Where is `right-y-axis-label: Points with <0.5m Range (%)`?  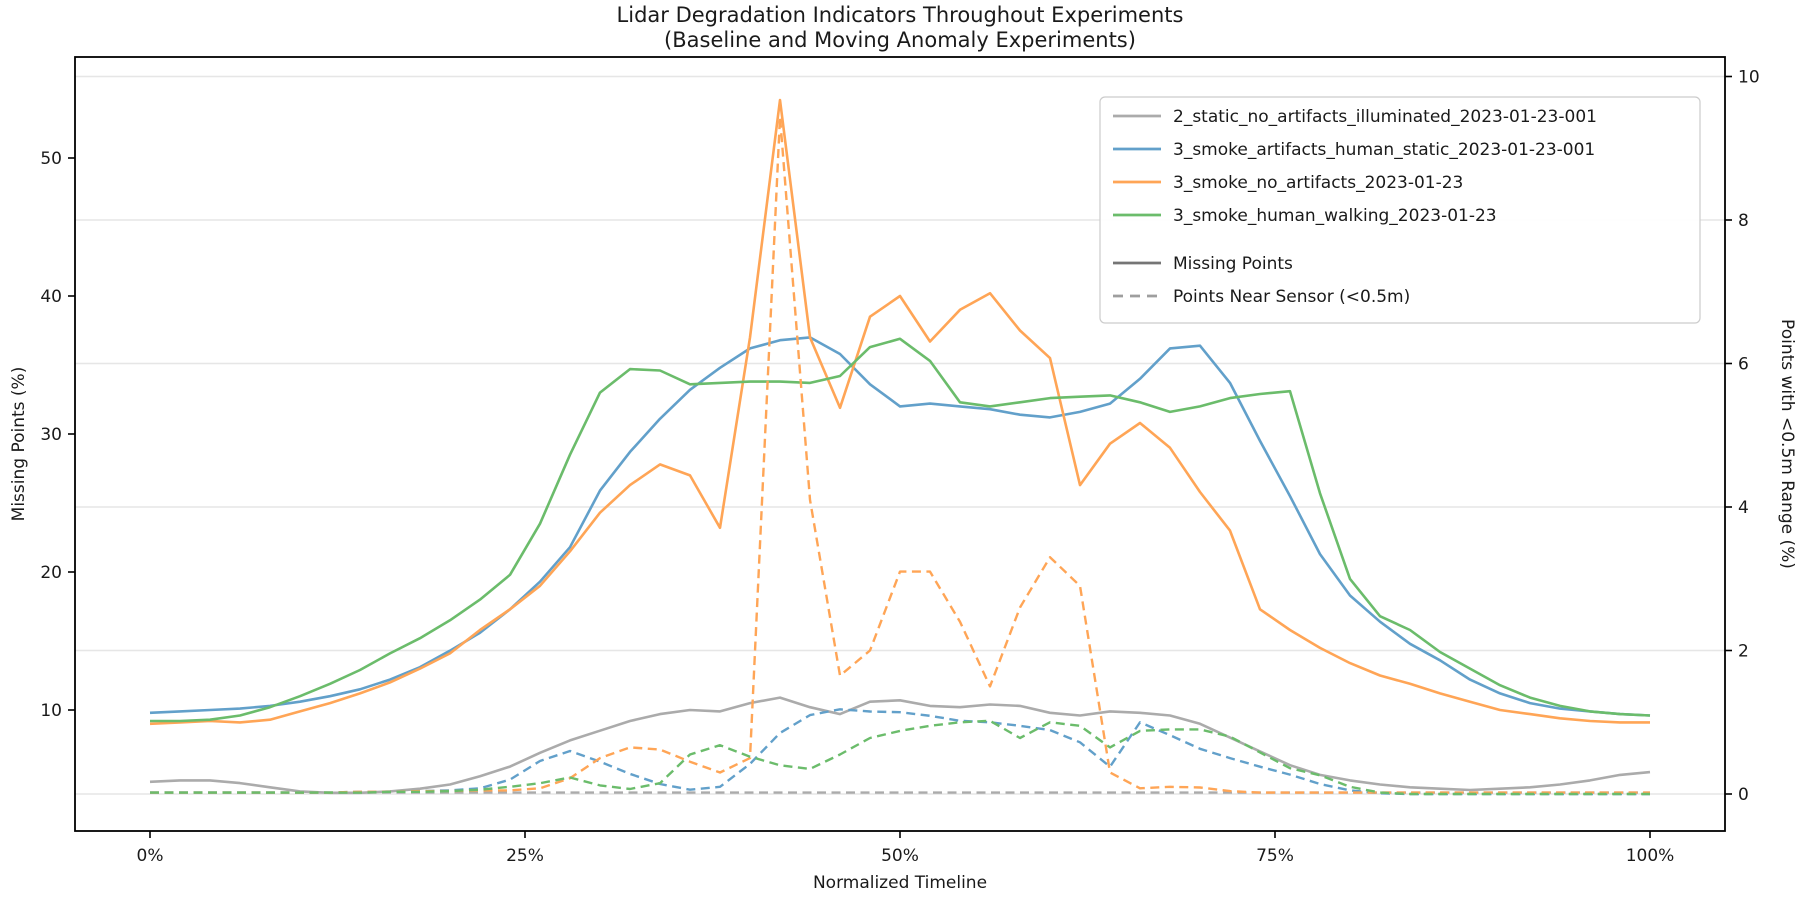
right-y-axis-label: Points with <0.5m Range (%) is located at coordinates (1787, 444).